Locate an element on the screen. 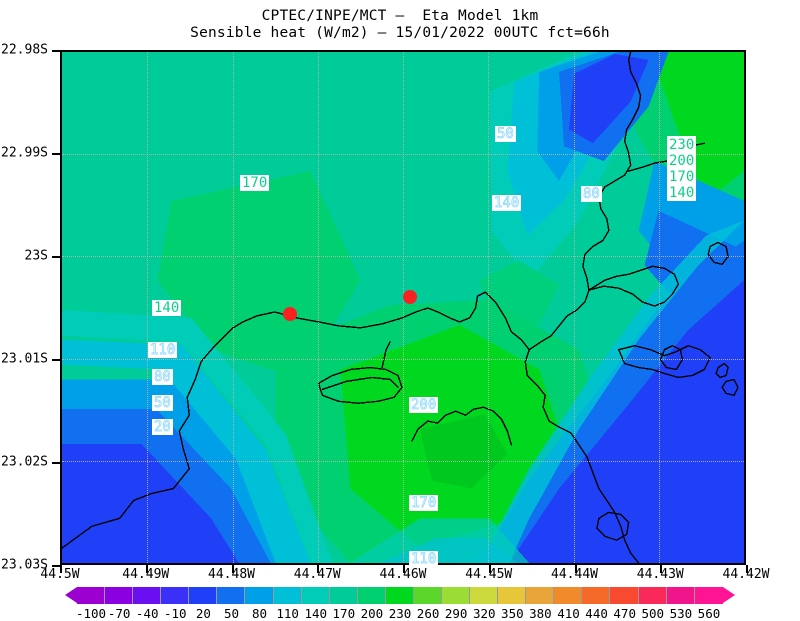 The width and height of the screenshot is (800, 621). y-axis-label: 23.01S is located at coordinates (24, 359).